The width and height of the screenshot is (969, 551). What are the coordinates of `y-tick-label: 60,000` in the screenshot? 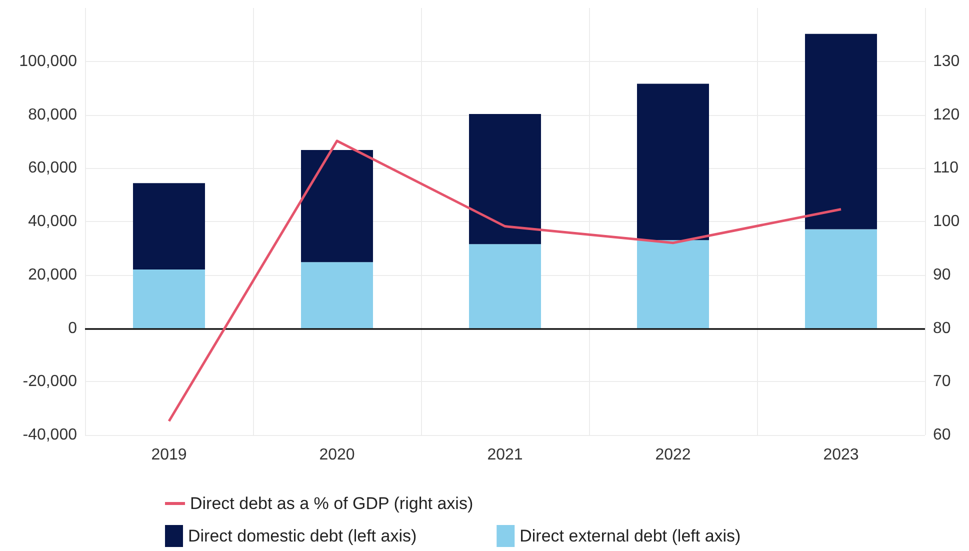 It's located at (53, 168).